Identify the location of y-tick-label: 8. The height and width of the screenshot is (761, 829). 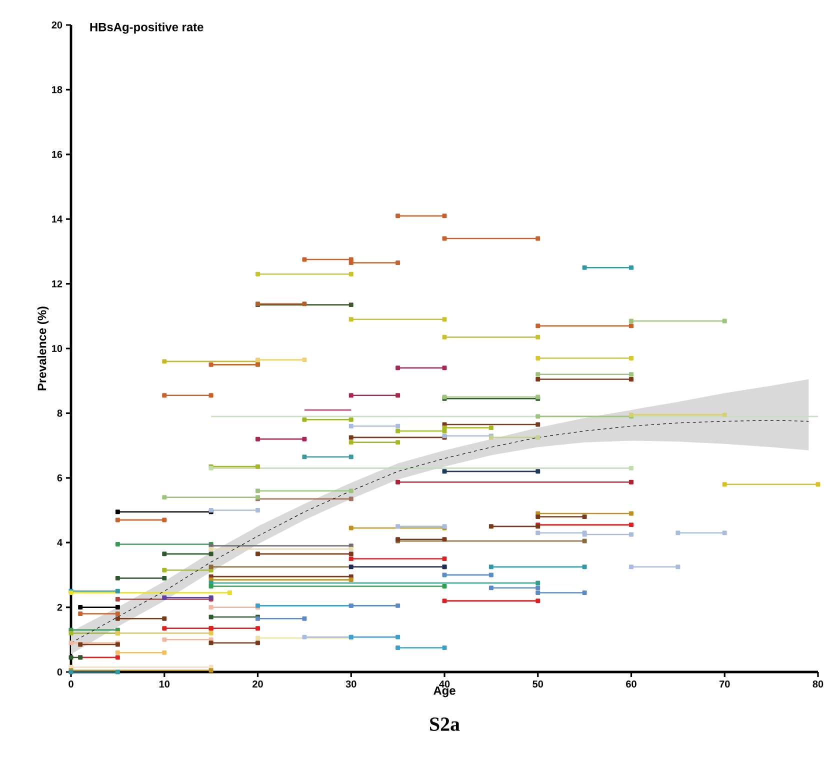
(59, 413).